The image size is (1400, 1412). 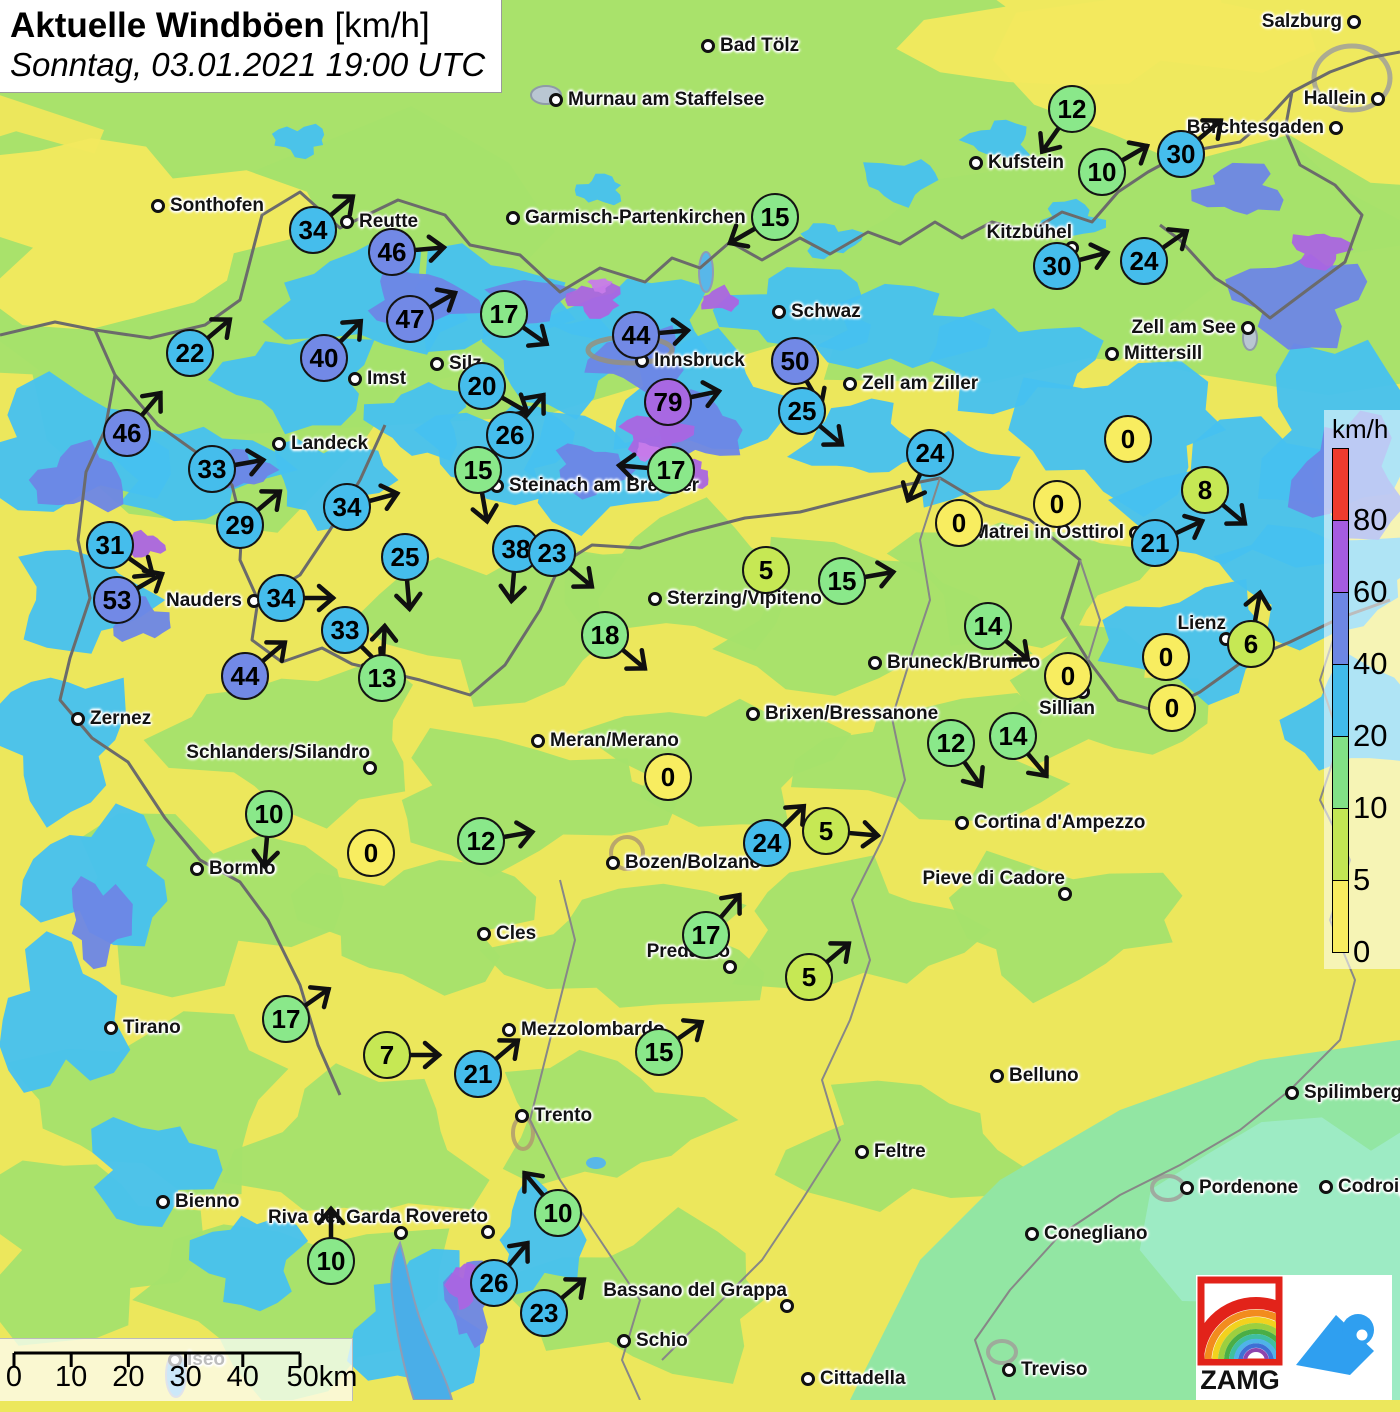 What do you see at coordinates (699, 360) in the screenshot?
I see `city-label: Innsbruck` at bounding box center [699, 360].